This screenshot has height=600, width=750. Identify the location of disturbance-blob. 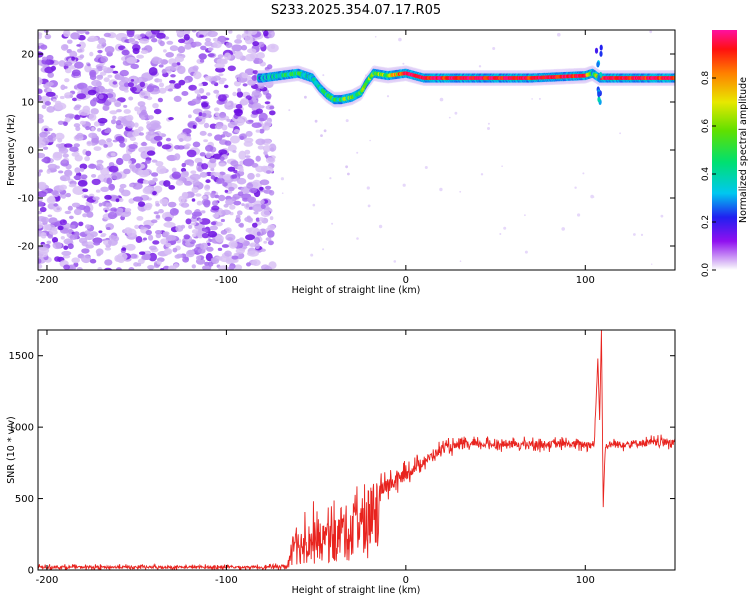
(598, 64).